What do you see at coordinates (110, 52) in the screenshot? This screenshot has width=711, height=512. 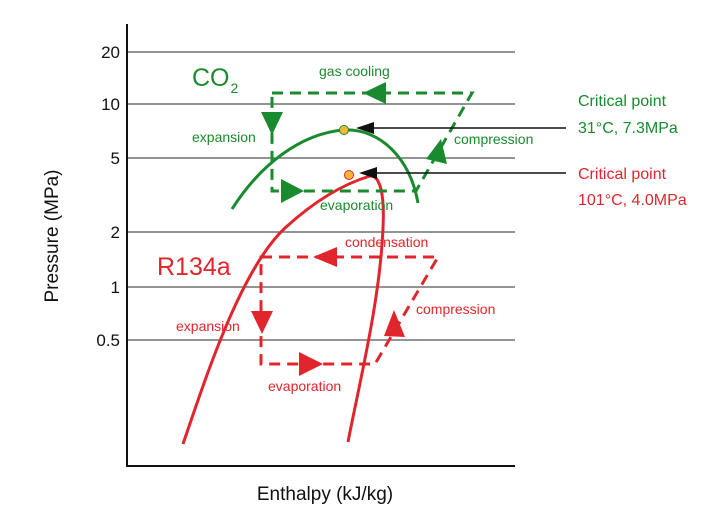 I see `y-tick-20: 20` at bounding box center [110, 52].